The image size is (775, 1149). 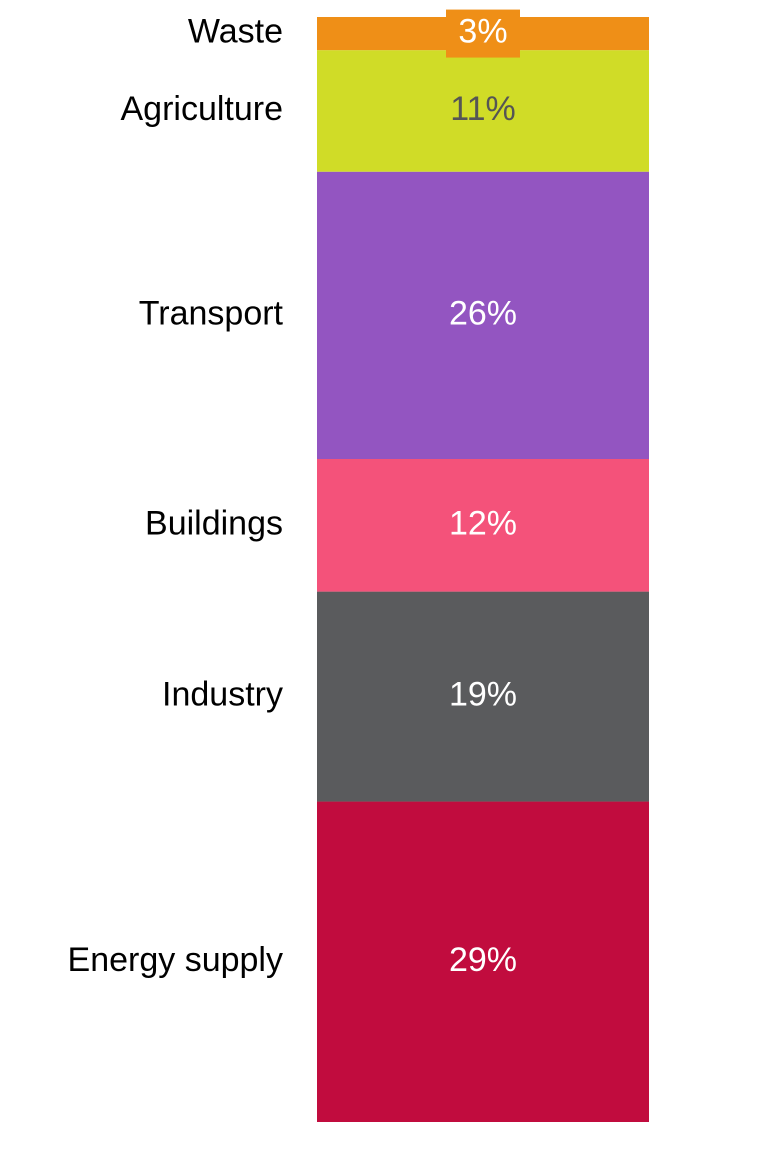 I want to click on category-label: Agriculture, so click(x=201, y=109).